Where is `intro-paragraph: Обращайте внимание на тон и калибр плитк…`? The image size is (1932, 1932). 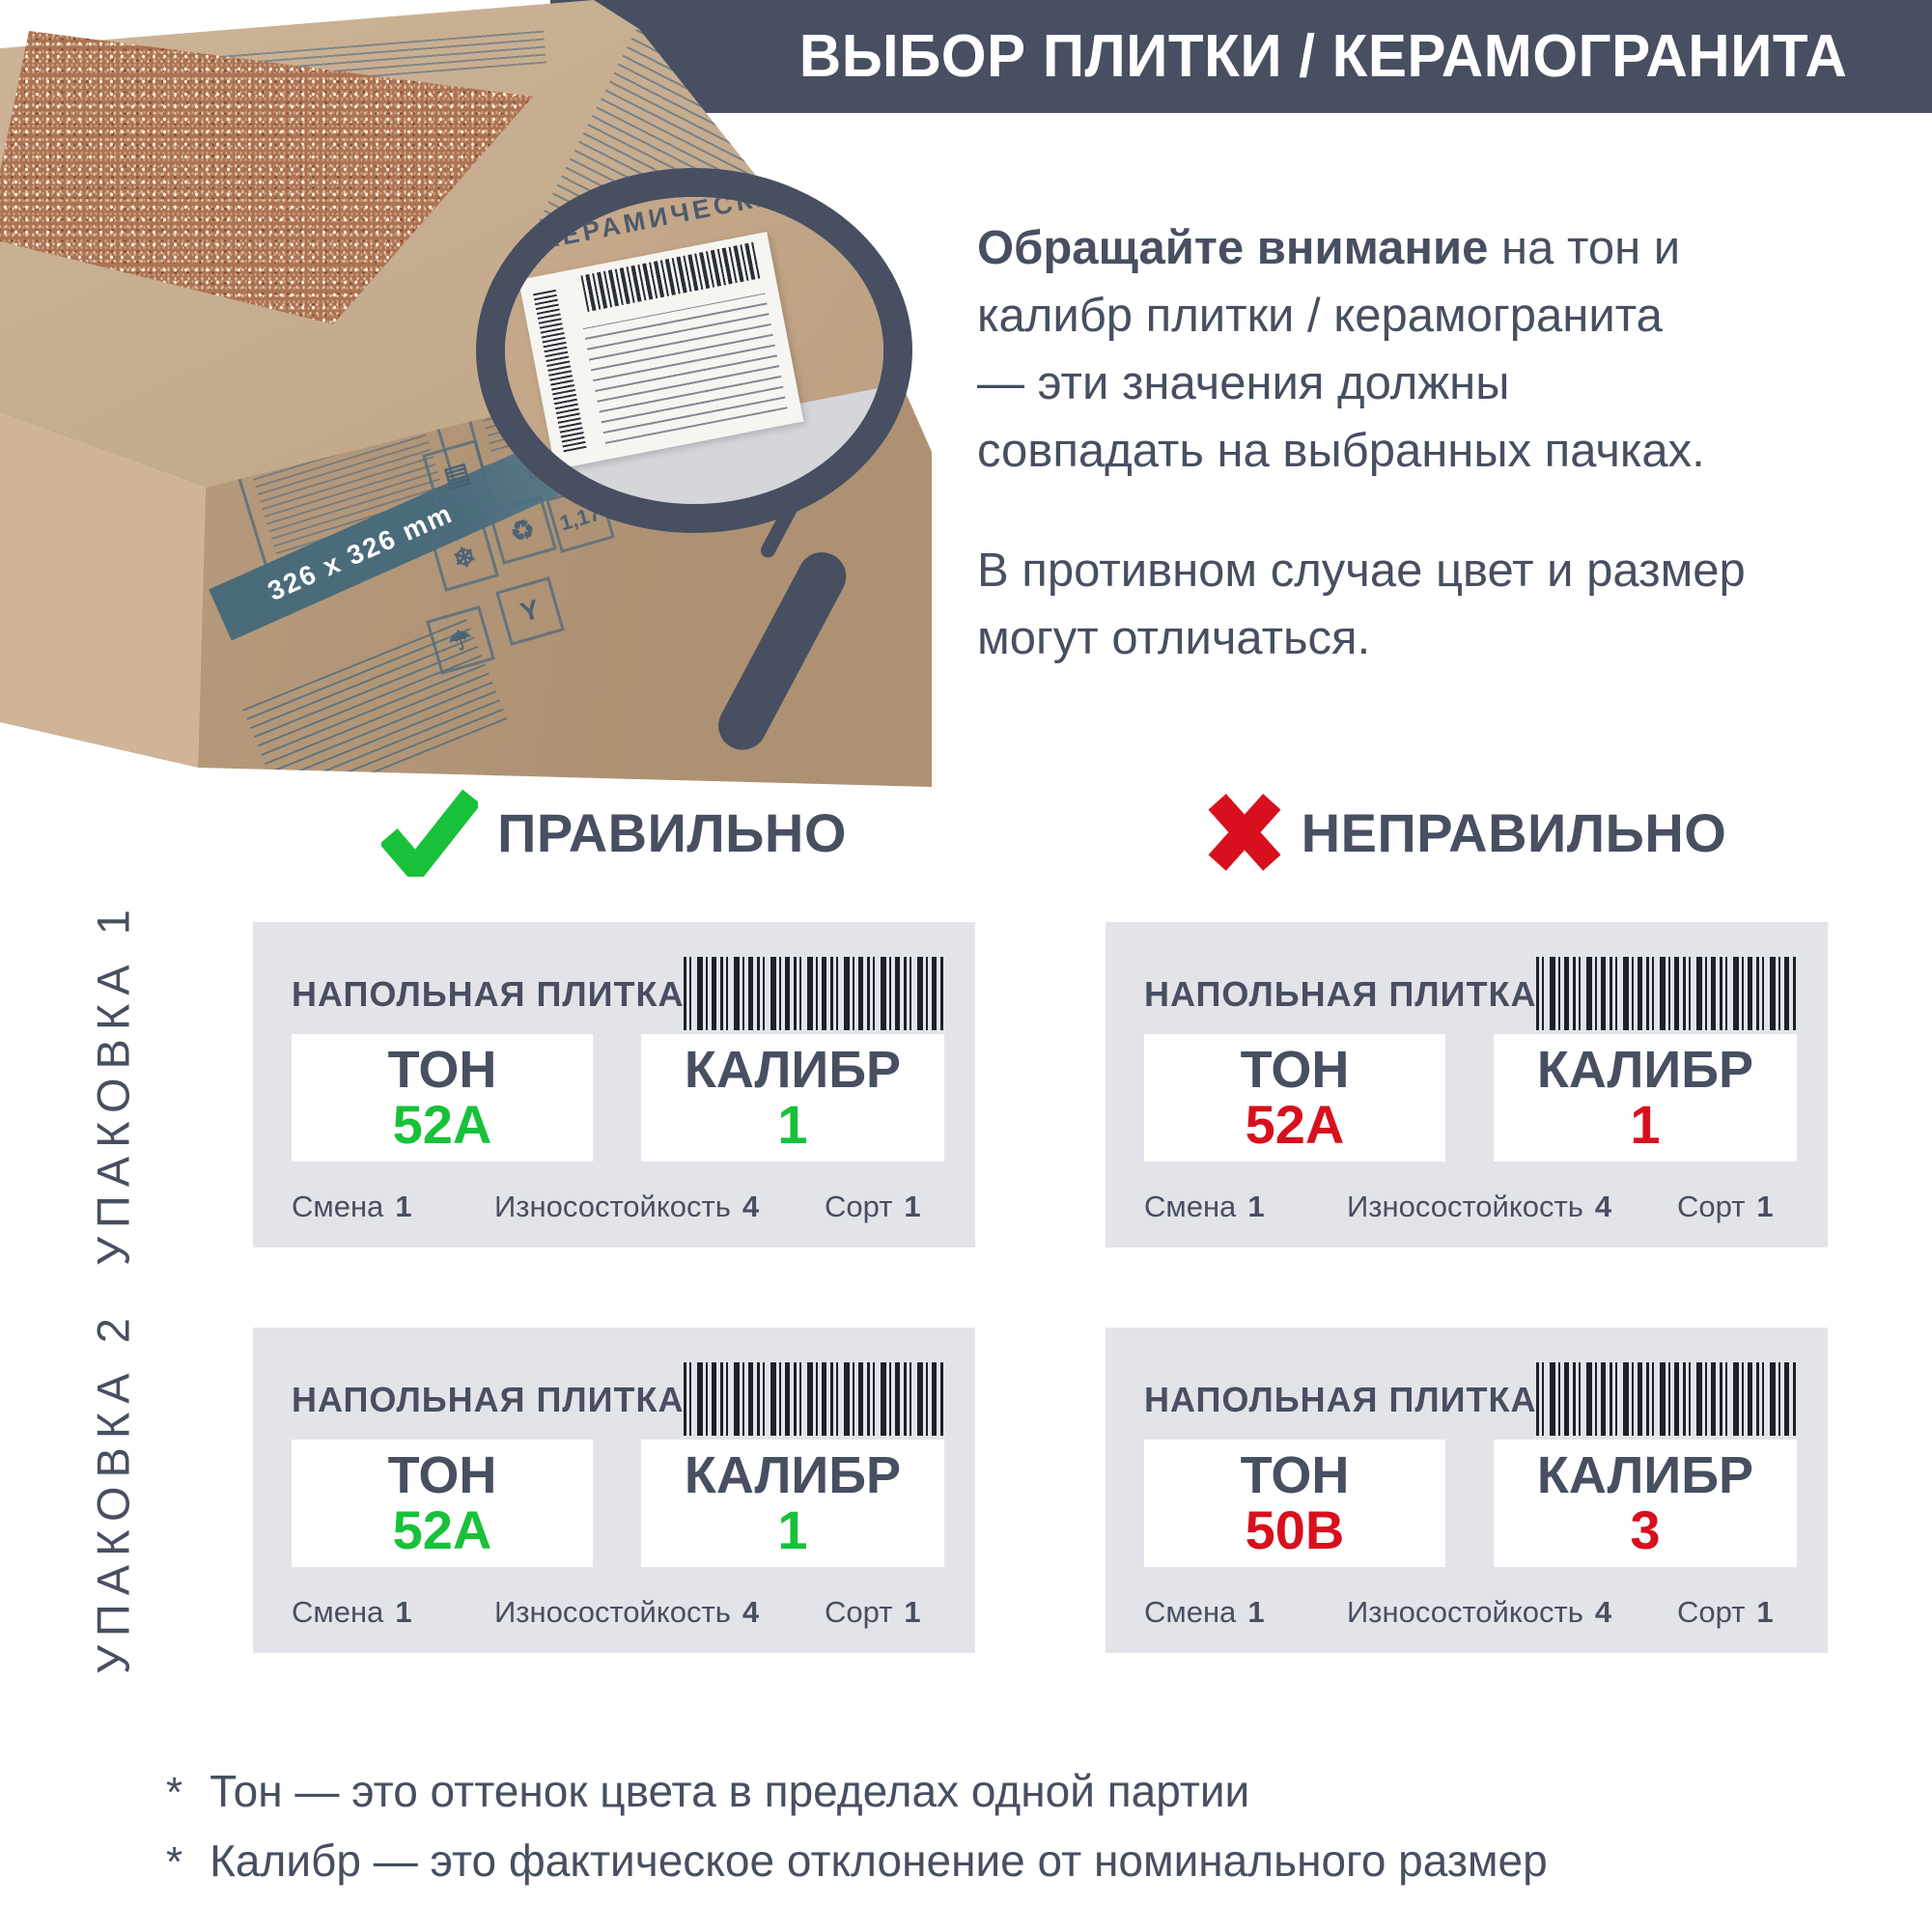 intro-paragraph: Обращайте внимание на тон и калибр плитк… is located at coordinates (1441, 350).